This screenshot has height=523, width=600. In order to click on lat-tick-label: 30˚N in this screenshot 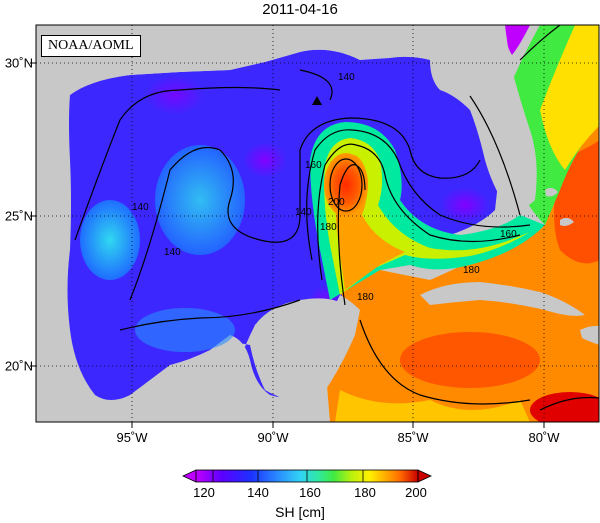, I will do `click(18, 63)`.